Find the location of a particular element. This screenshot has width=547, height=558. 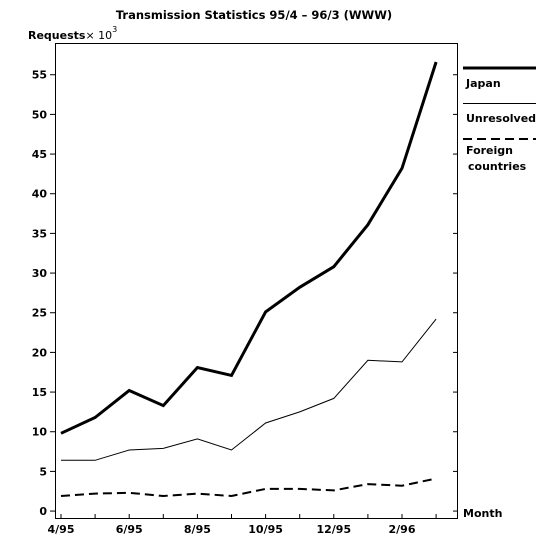

y-axis-label-text: Requests is located at coordinates (57, 35).